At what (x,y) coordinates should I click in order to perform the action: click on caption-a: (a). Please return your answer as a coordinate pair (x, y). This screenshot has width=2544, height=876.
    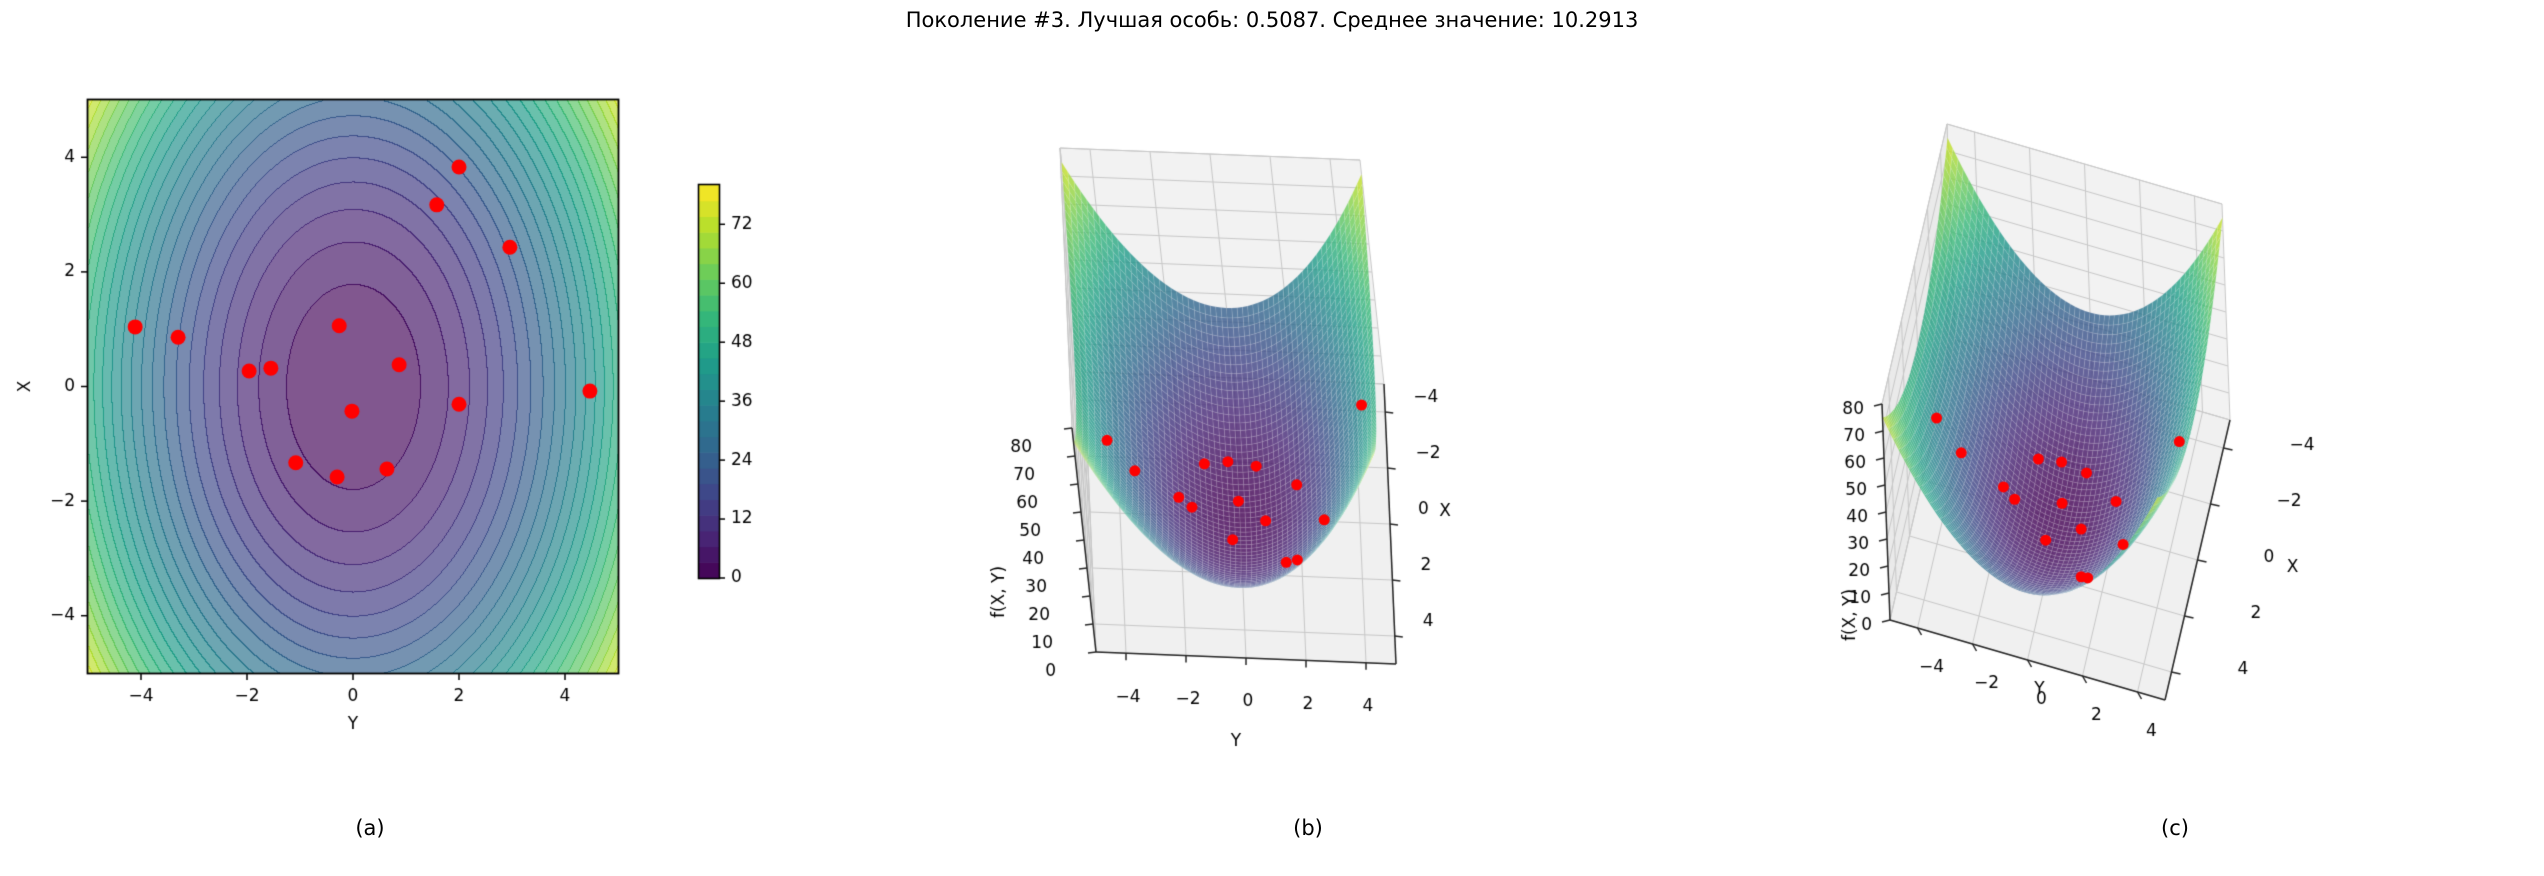
    Looking at the image, I should click on (370, 828).